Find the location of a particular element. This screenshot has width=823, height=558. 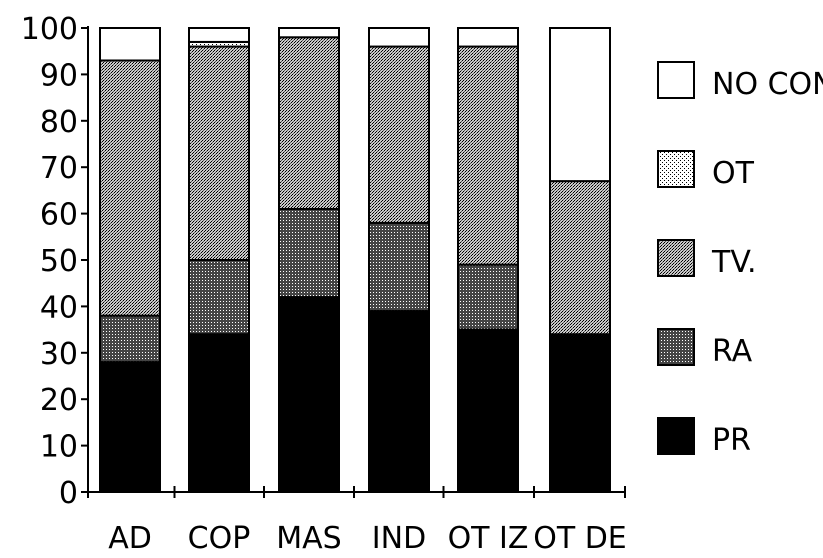

x-tick-label: COP is located at coordinates (219, 538).